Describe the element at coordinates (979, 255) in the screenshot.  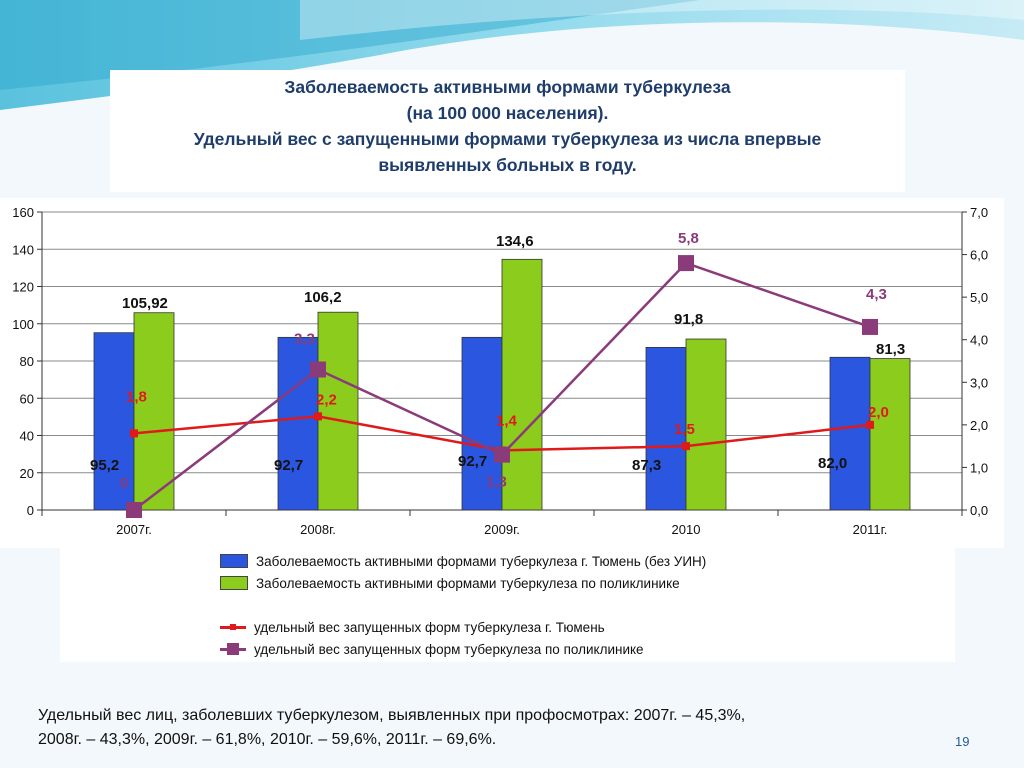
I see `right-axis-tick-label: 6,0` at that location.